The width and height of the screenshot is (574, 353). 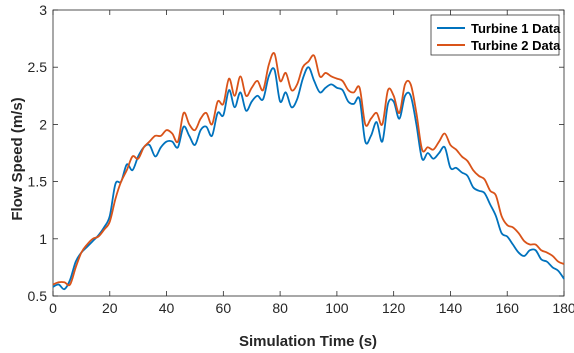 What do you see at coordinates (516, 28) in the screenshot?
I see `legend-label-turbine-1: Turbine 1 Data` at bounding box center [516, 28].